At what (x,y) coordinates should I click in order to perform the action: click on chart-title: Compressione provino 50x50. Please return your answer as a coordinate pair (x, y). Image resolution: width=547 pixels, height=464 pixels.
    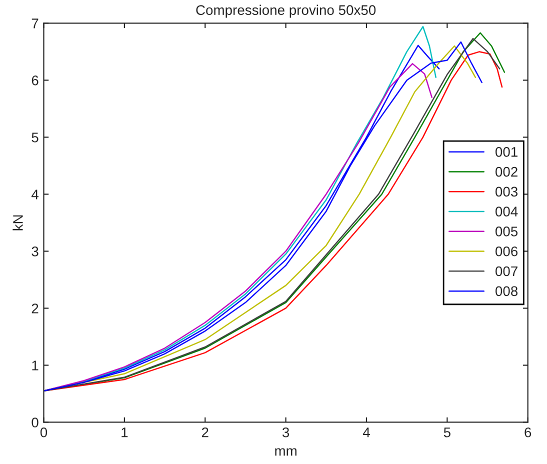
    Looking at the image, I should click on (286, 11).